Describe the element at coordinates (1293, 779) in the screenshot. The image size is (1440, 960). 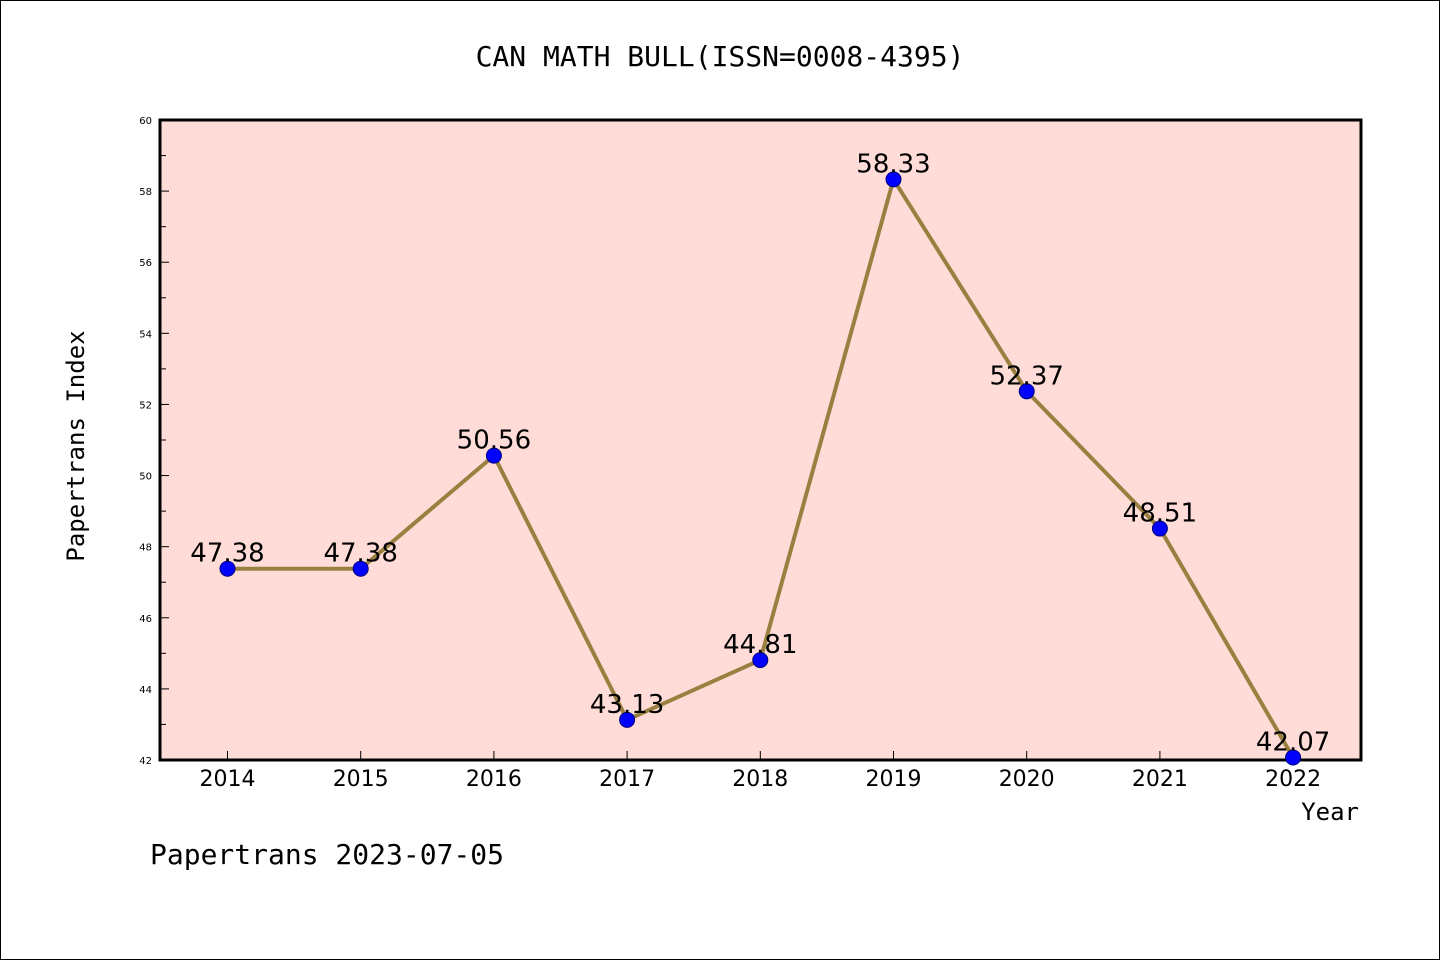
I see `x-tick-label: 2022` at that location.